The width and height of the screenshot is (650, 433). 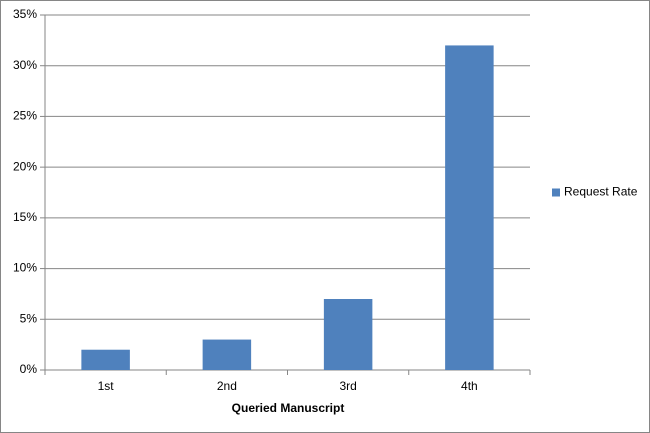 What do you see at coordinates (227, 386) in the screenshot?
I see `x-tick-label: 2nd` at bounding box center [227, 386].